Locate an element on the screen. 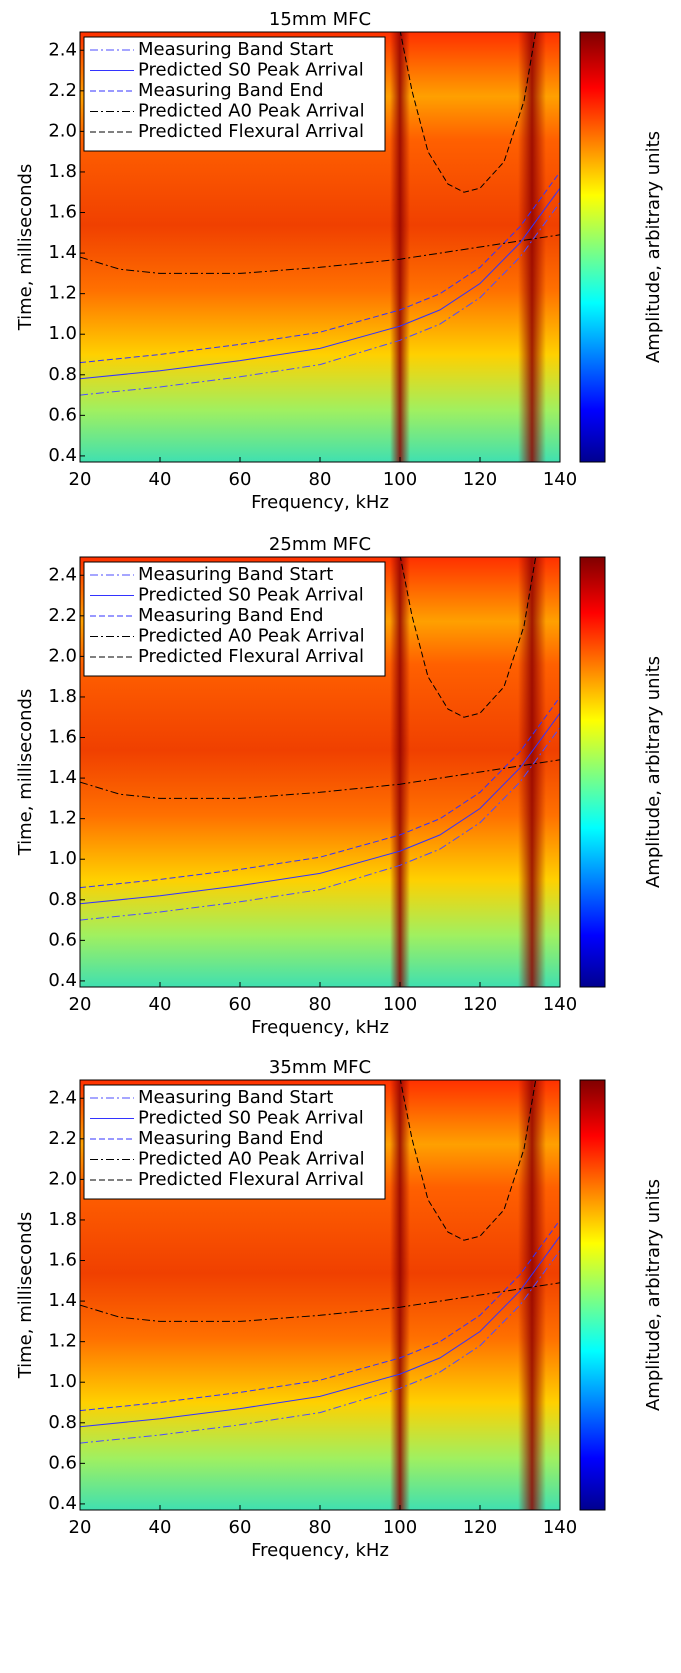  chart-title: 25mm MFC is located at coordinates (320, 544).